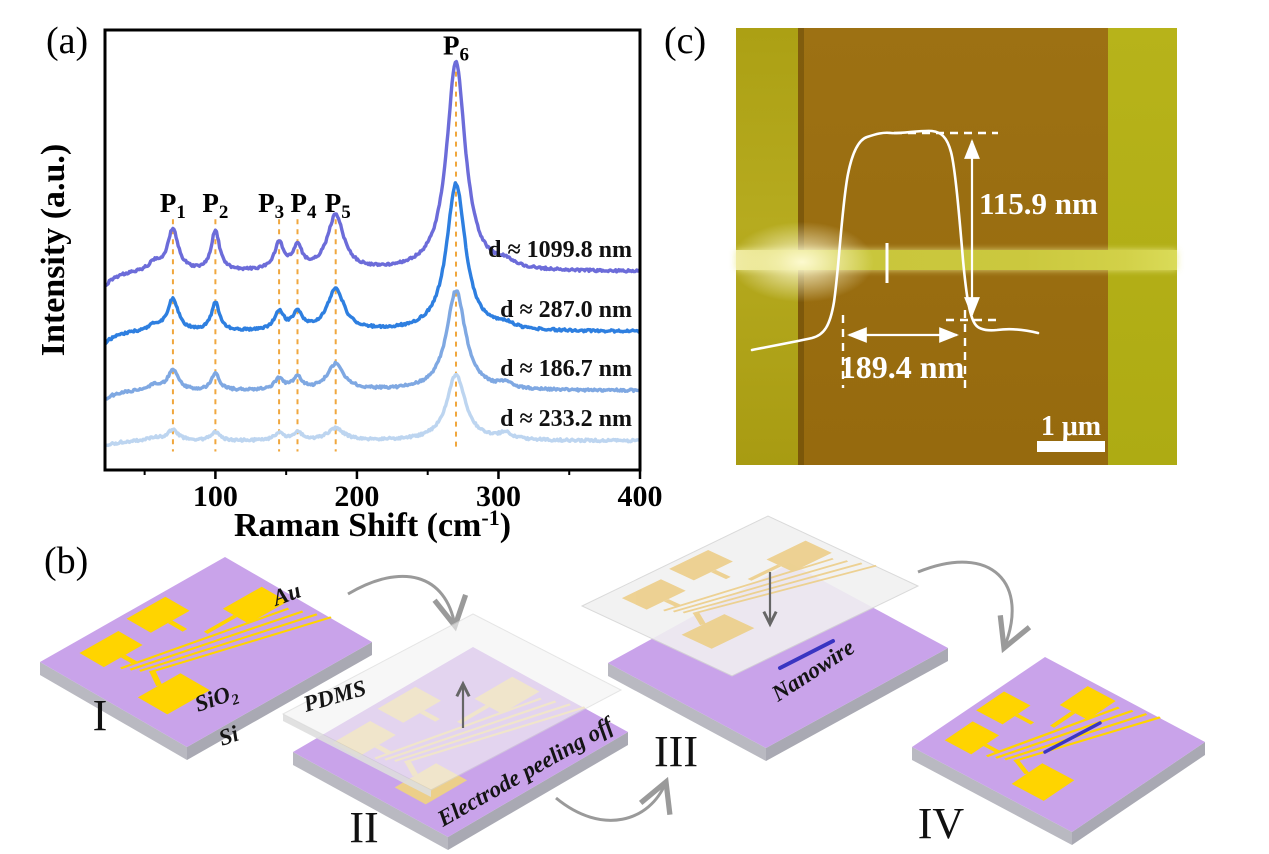 The image size is (1269, 854). What do you see at coordinates (456, 48) in the screenshot?
I see `peak-label: P6` at bounding box center [456, 48].